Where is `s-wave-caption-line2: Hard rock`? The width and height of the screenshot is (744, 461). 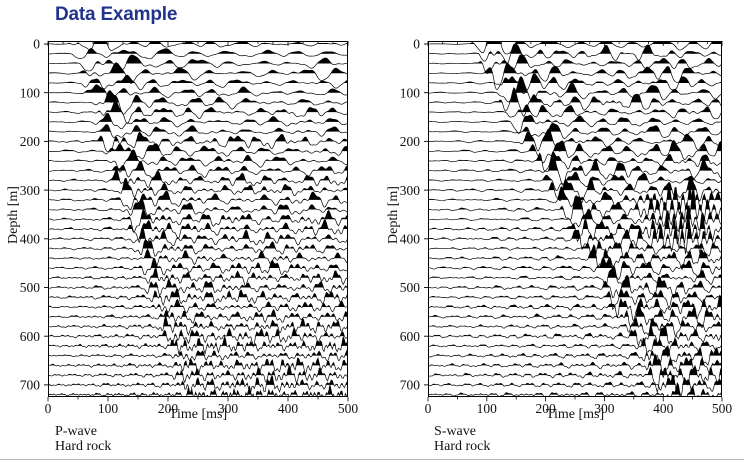 s-wave-caption-line2: Hard rock is located at coordinates (462, 446).